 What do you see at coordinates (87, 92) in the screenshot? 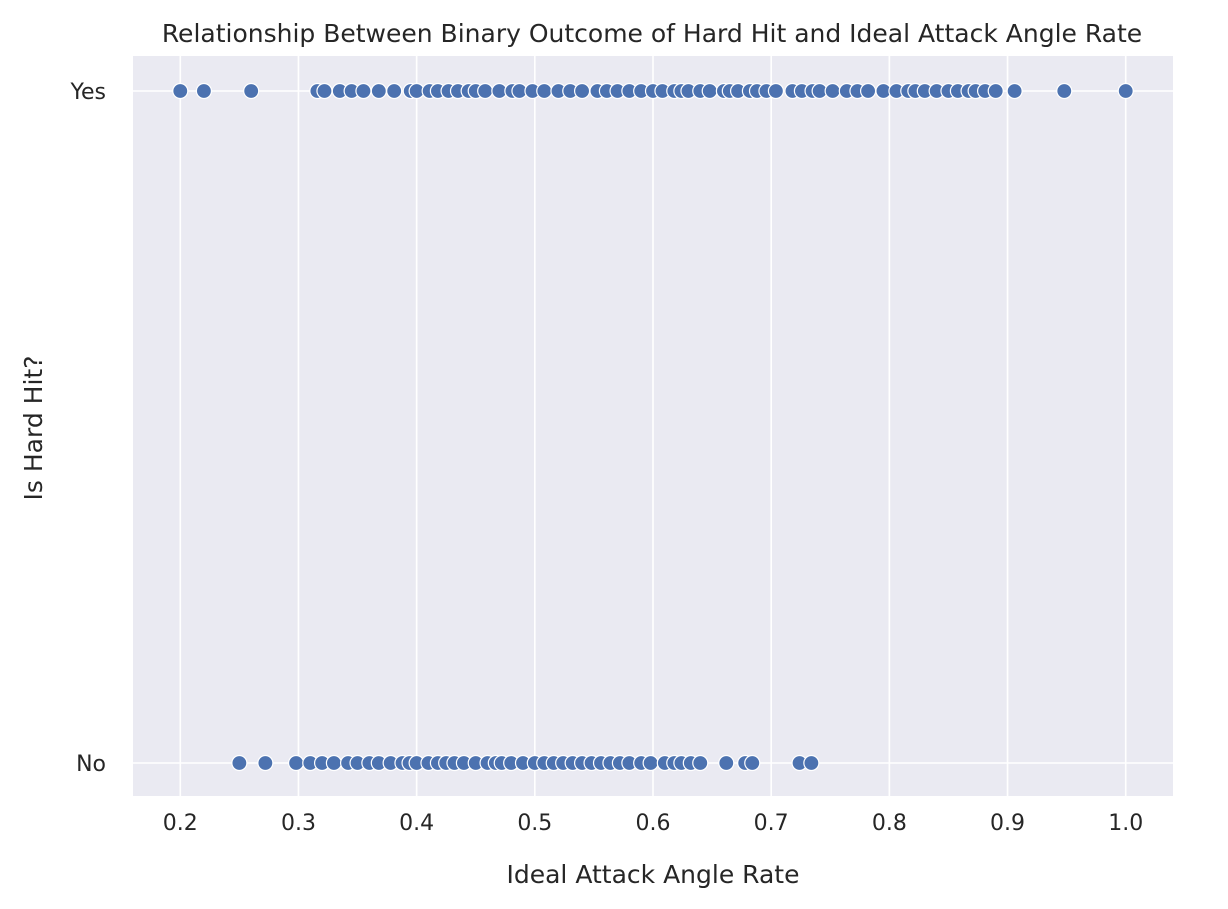
I see `y-tick-label: Yes` at bounding box center [87, 92].